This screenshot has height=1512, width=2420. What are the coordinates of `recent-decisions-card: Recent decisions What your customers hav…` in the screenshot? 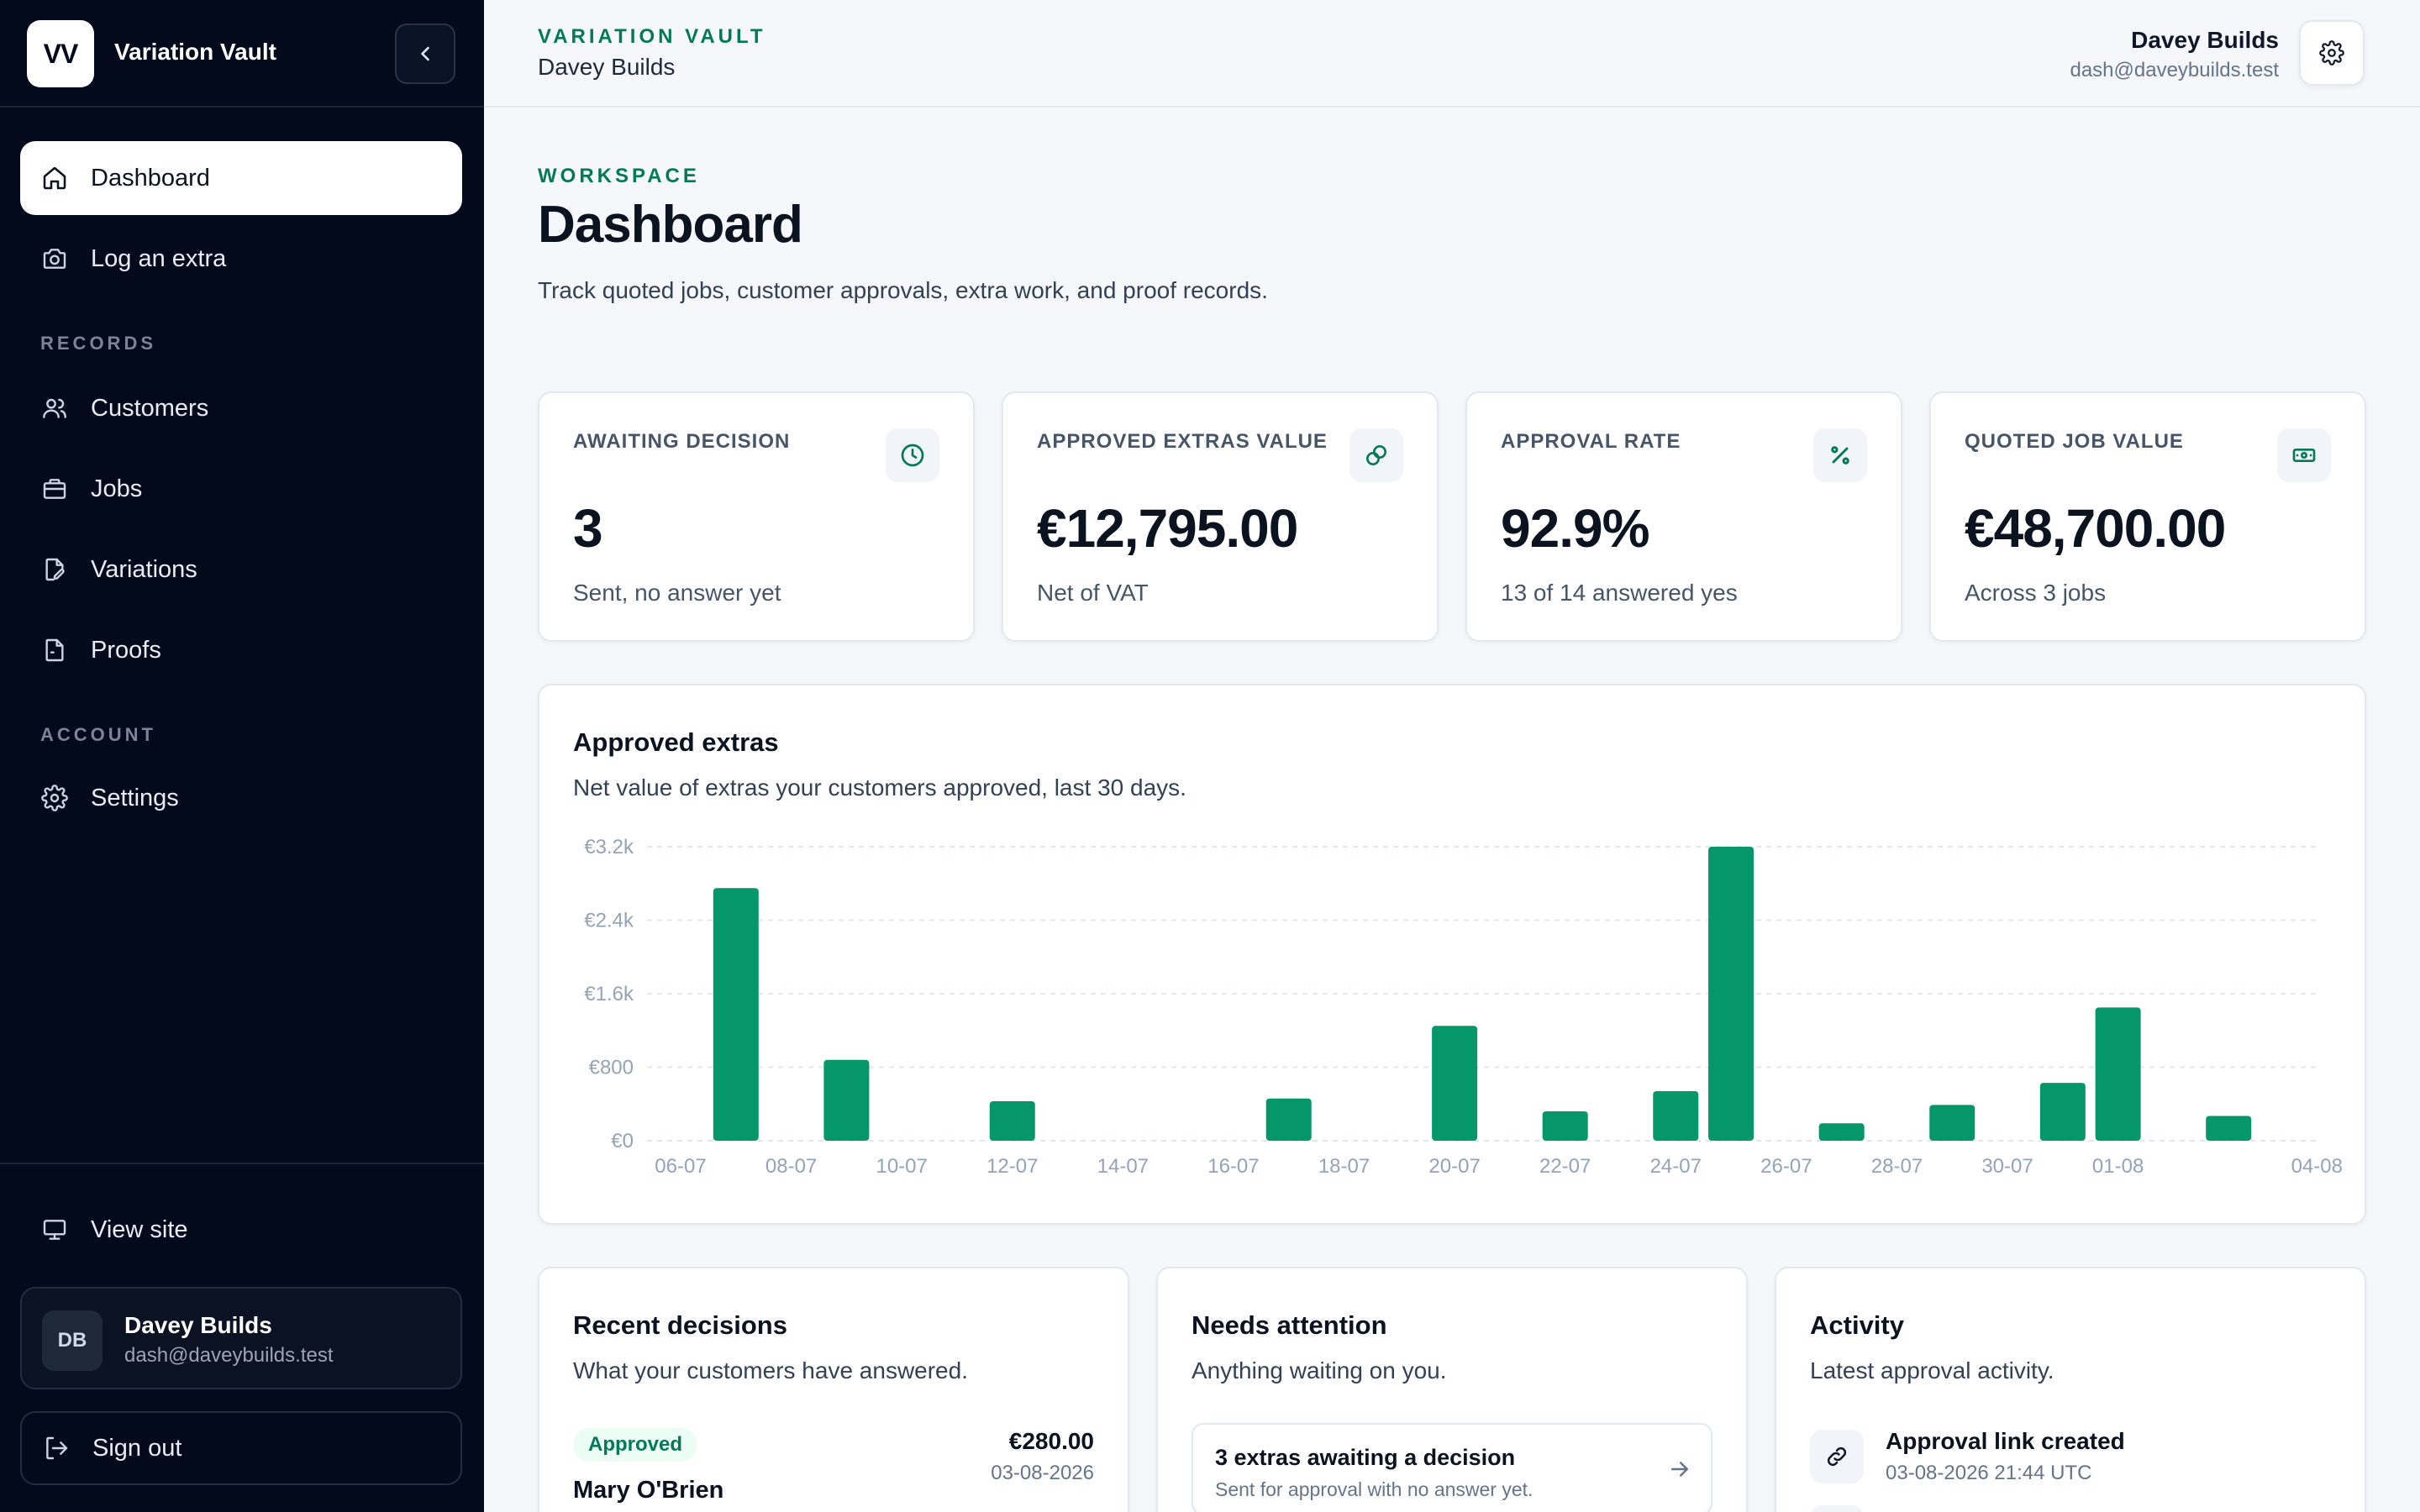 It's located at (833, 1389).